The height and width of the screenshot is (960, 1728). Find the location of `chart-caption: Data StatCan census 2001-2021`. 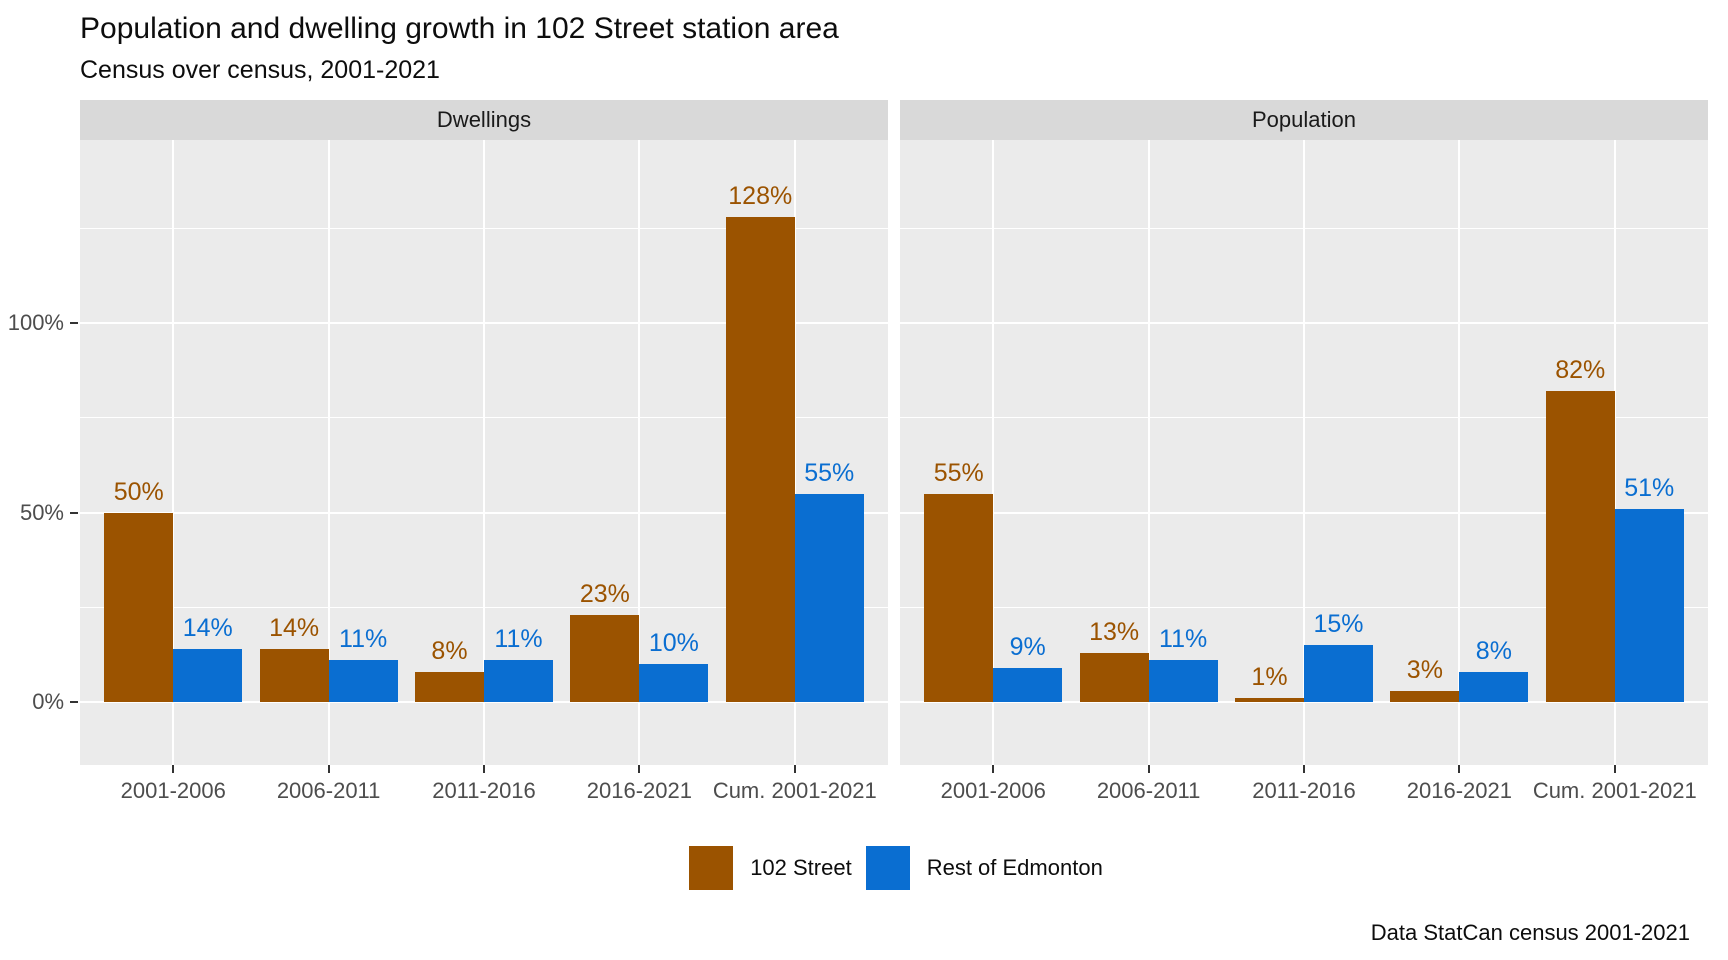

chart-caption: Data StatCan census 2001-2021 is located at coordinates (1530, 932).